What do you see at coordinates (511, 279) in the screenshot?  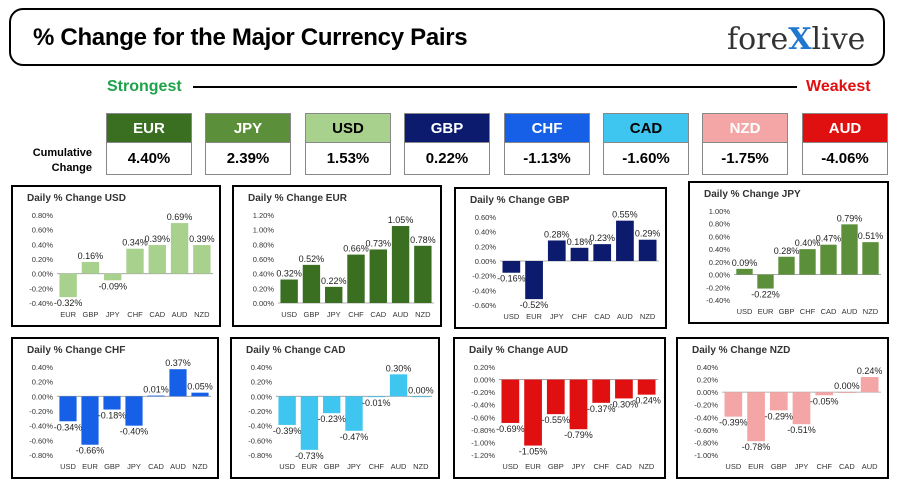 I see `data-label: -0.16%` at bounding box center [511, 279].